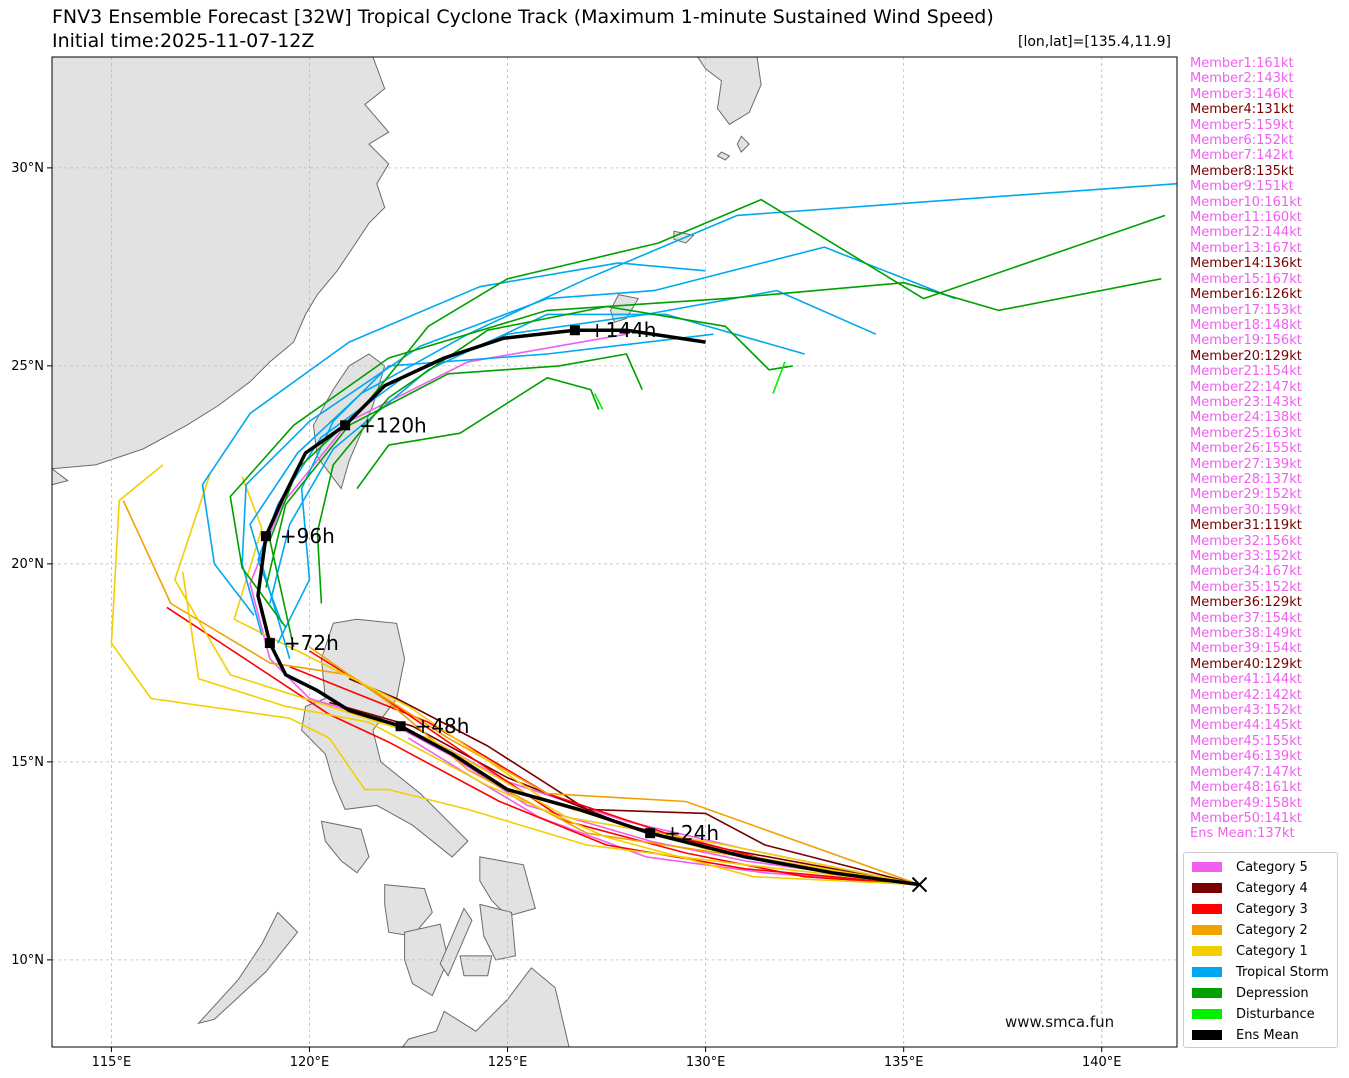  I want to click on member-intensity: Member20:129kt, so click(1246, 356).